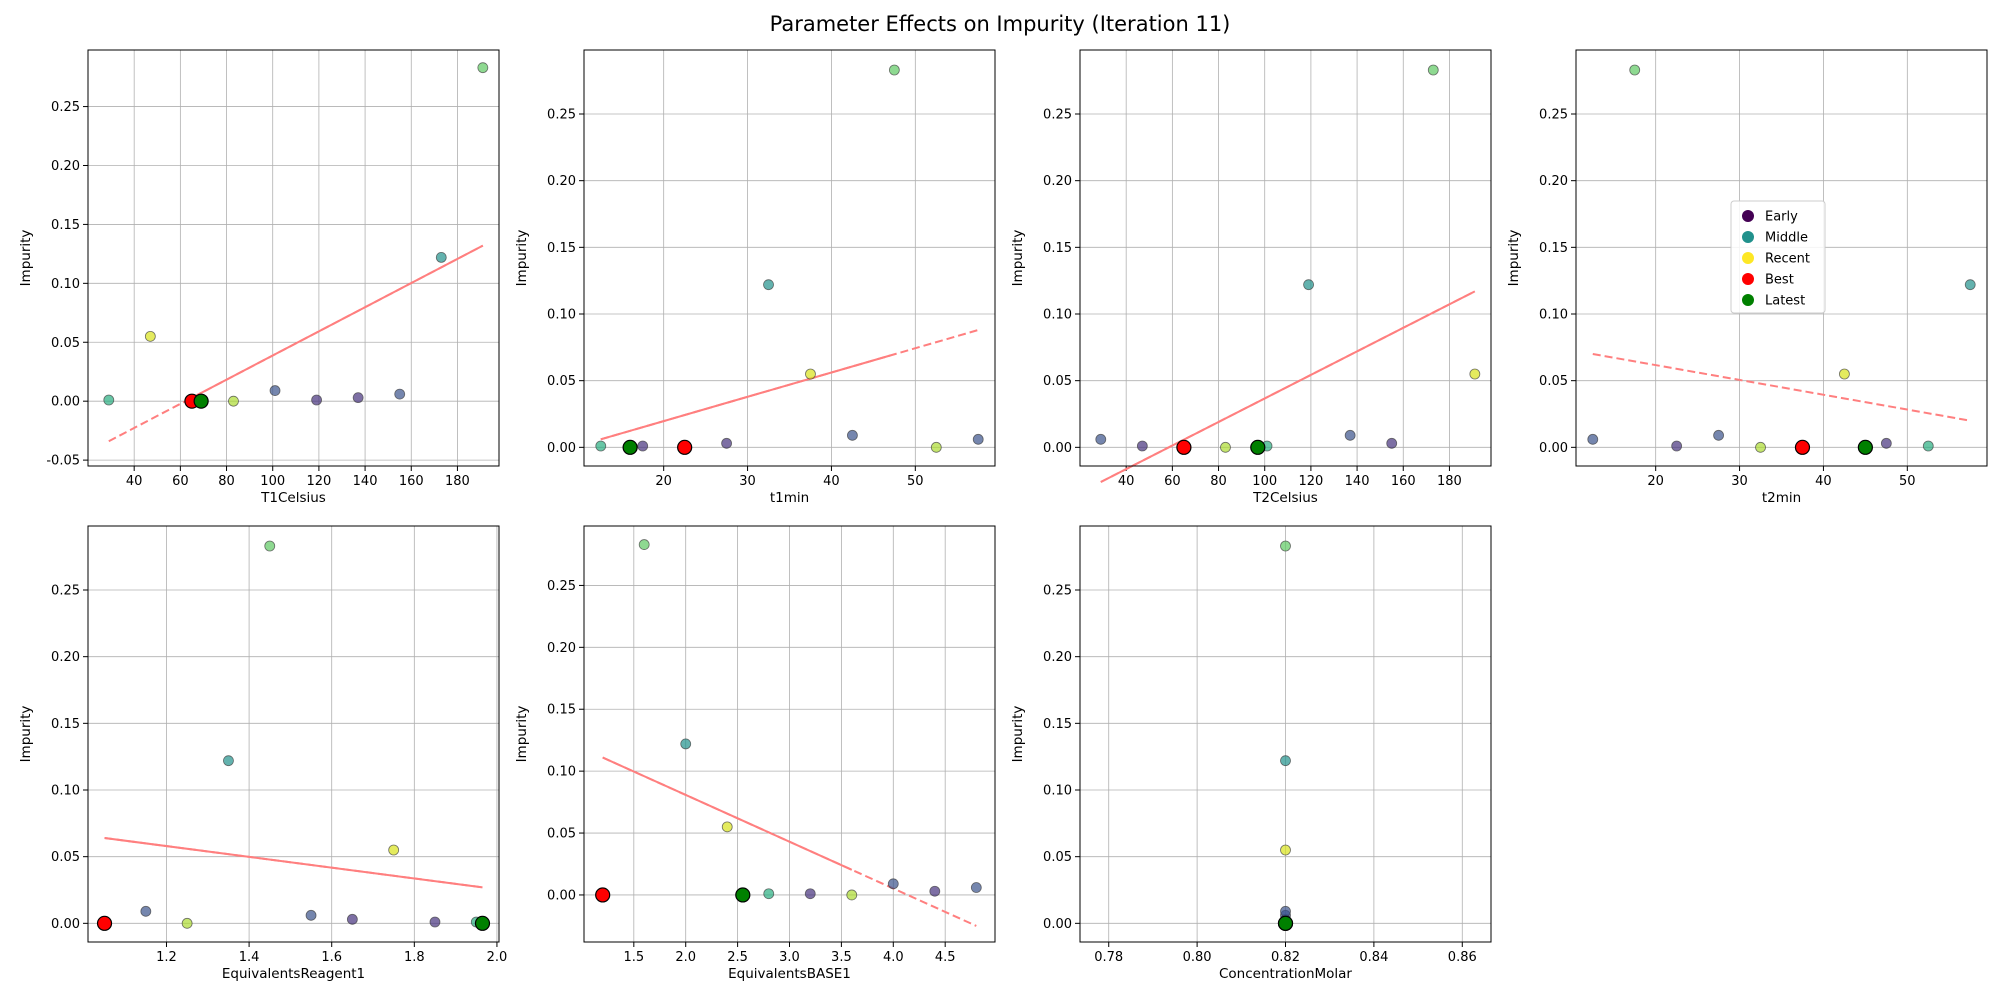  I want to click on legend-label: Middle, so click(1786, 238).